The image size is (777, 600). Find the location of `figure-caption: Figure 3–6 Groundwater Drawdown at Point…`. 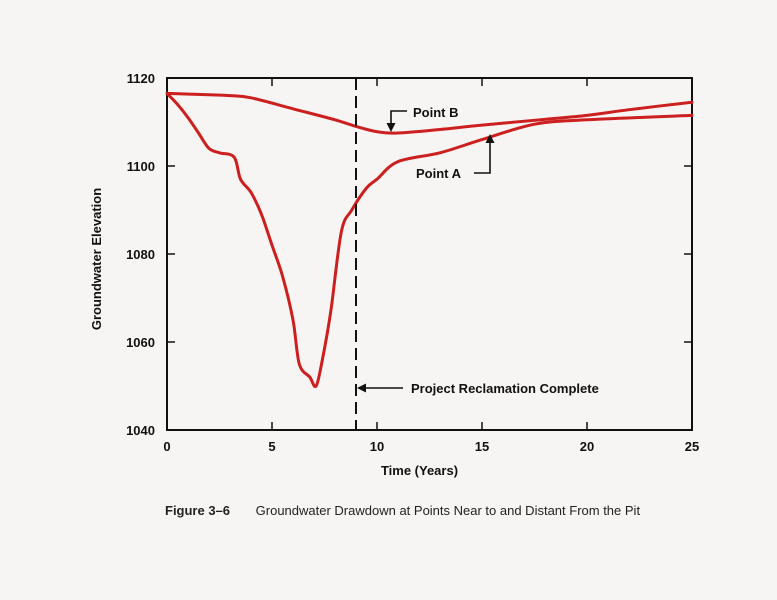

figure-caption: Figure 3–6 Groundwater Drawdown at Point… is located at coordinates (402, 510).